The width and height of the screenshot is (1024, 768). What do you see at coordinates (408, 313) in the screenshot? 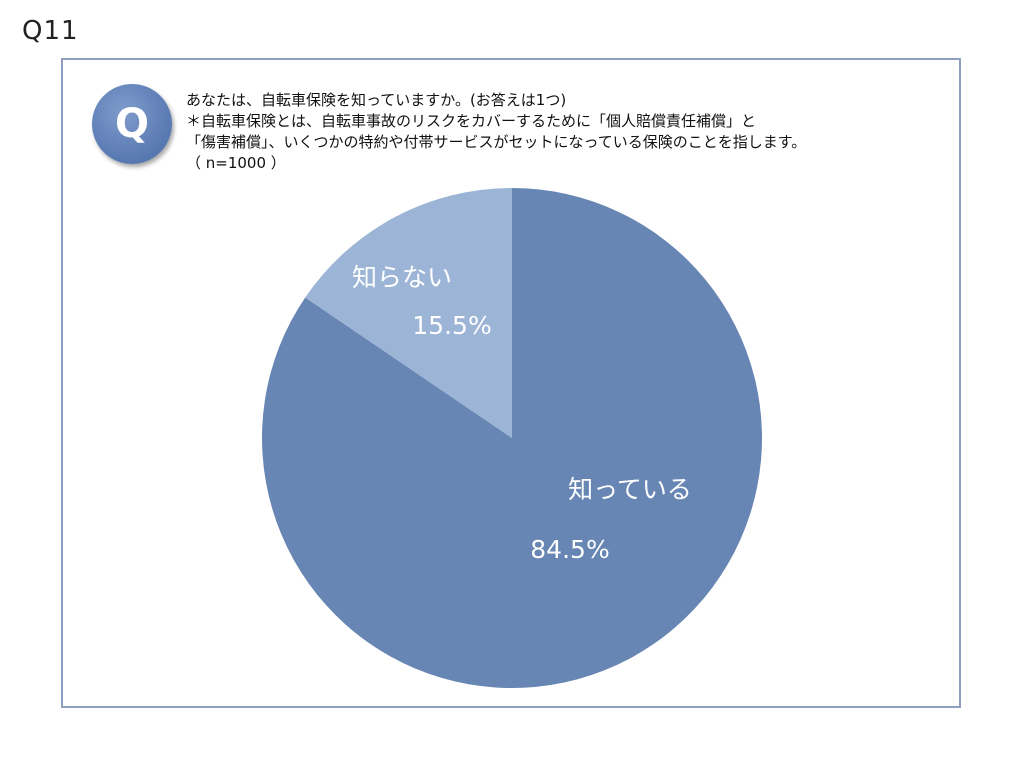
I see `pie-slice` at bounding box center [408, 313].